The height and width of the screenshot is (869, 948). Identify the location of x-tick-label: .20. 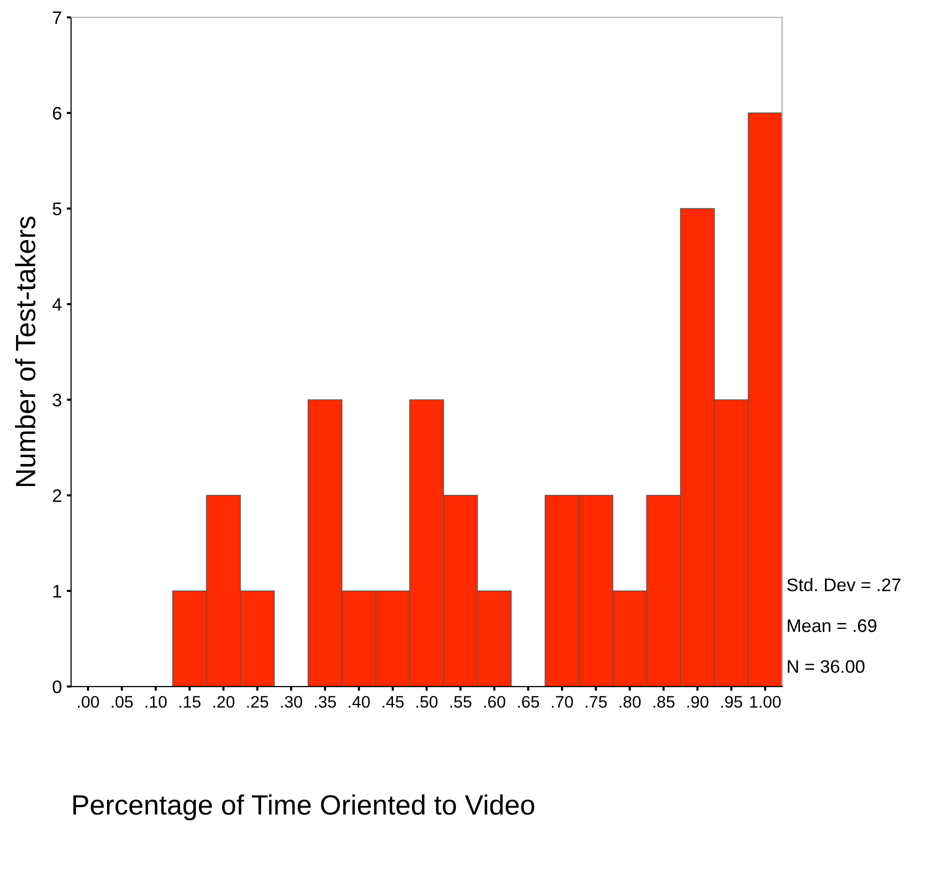
(223, 702).